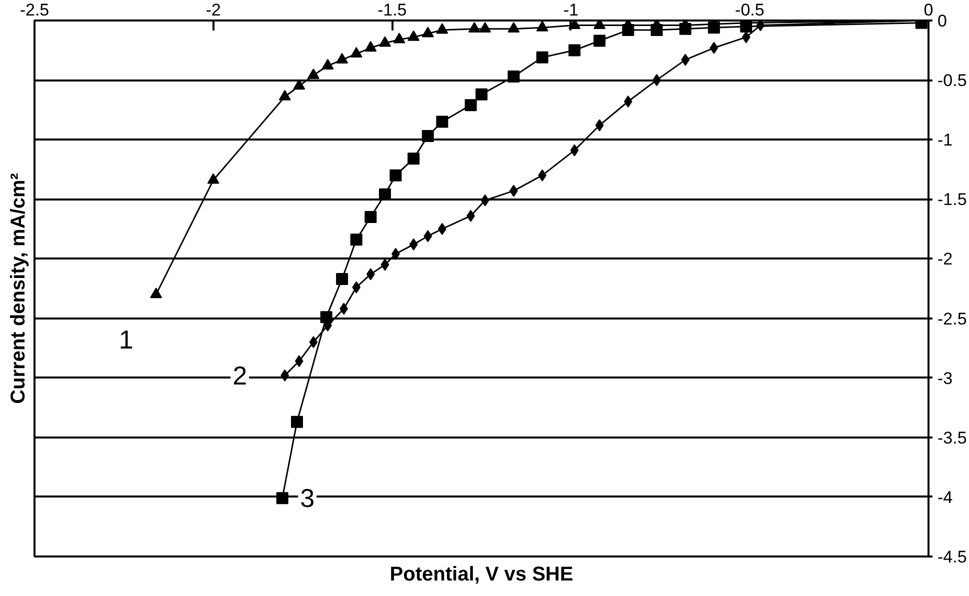  Describe the element at coordinates (570, 10) in the screenshot. I see `x-tick-label: -1` at that location.